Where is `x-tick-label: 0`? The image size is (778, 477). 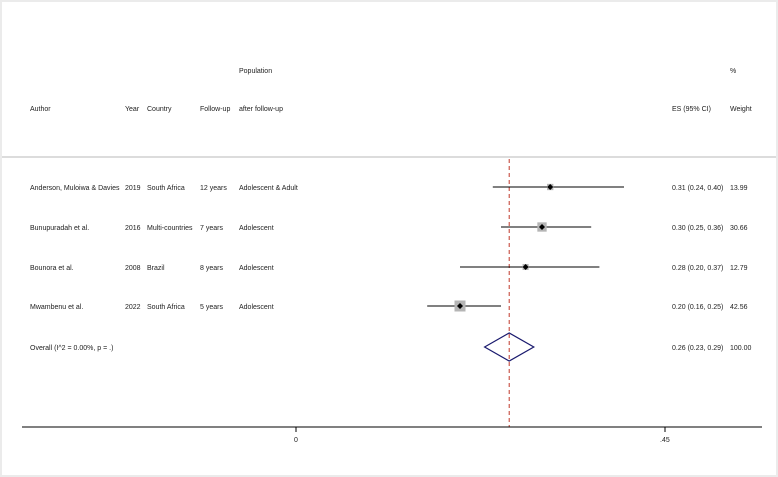
x-tick-label: 0 is located at coordinates (296, 440).